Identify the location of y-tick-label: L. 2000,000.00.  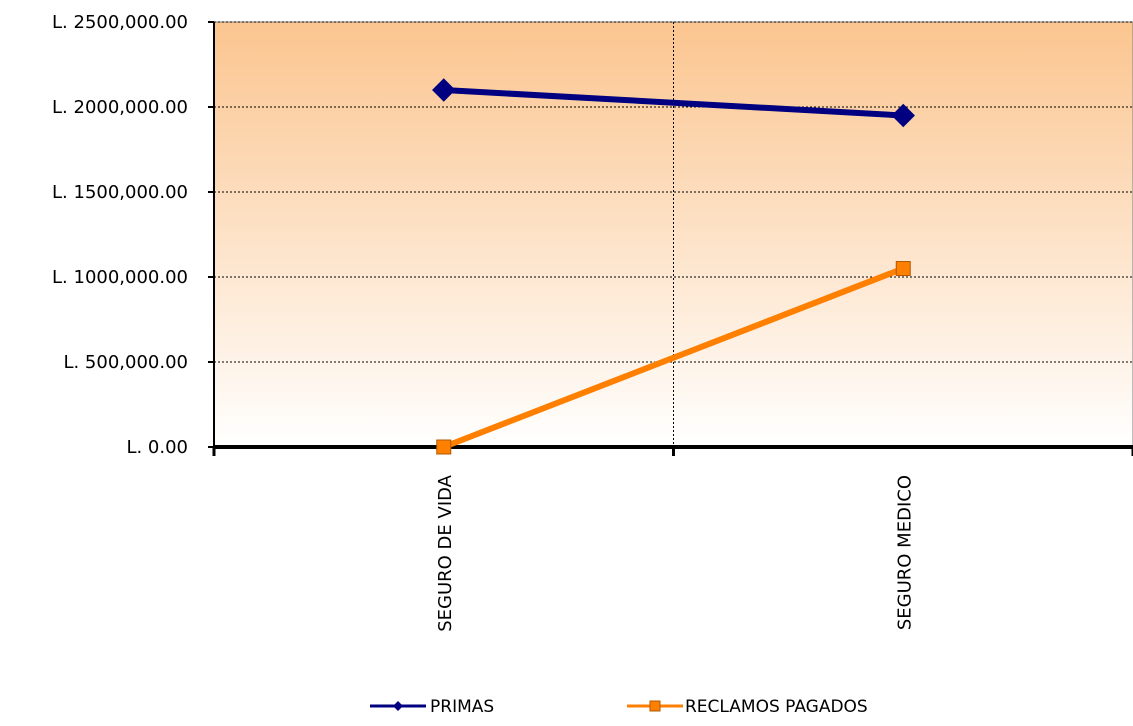
(120, 107).